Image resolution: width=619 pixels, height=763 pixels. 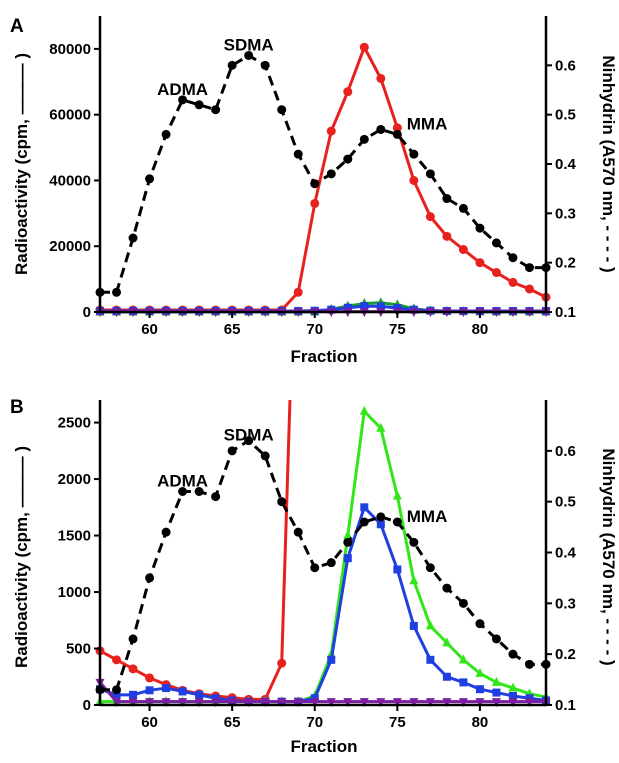 I want to click on y-tick-label: 40000, so click(x=70, y=180).